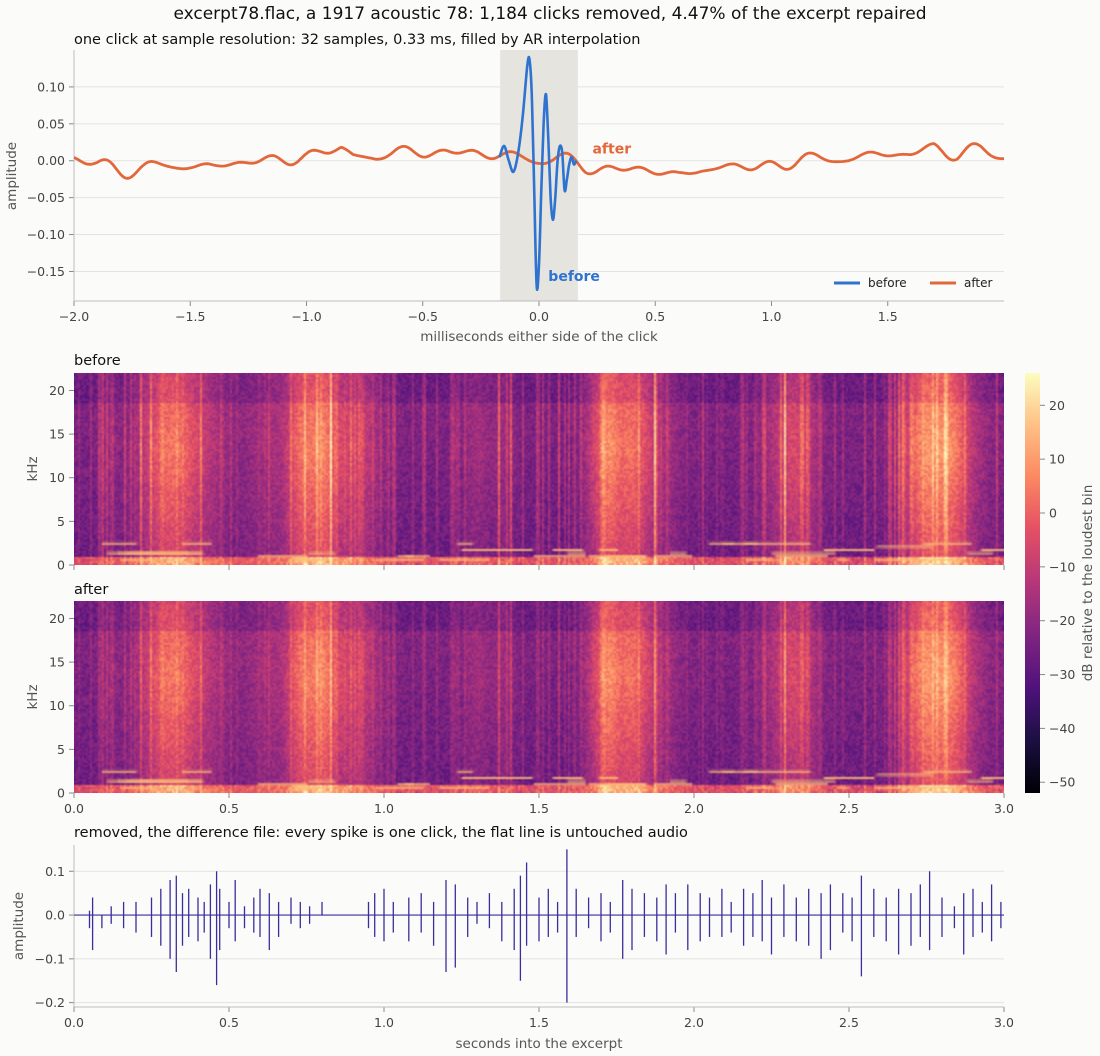 This screenshot has width=1100, height=1056. What do you see at coordinates (12, 176) in the screenshot?
I see `click-panel-ylabel: amplitude` at bounding box center [12, 176].